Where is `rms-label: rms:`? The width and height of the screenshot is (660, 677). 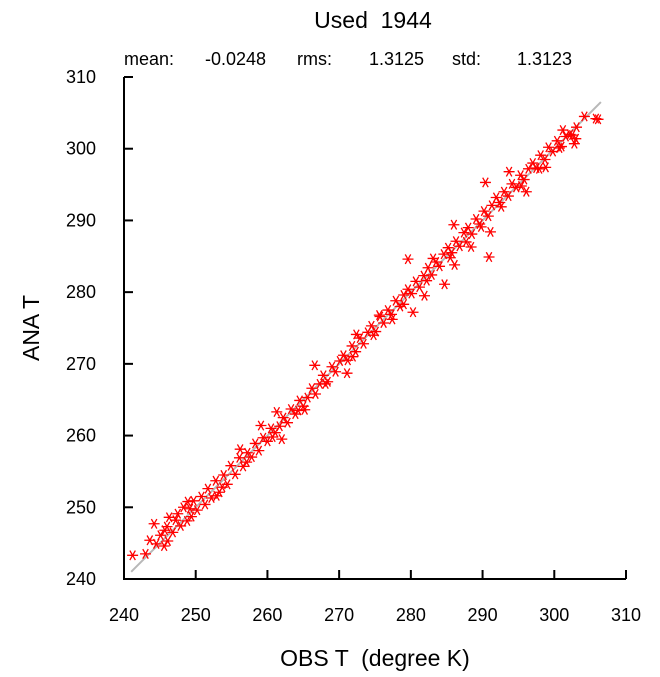 rms-label: rms: is located at coordinates (314, 59).